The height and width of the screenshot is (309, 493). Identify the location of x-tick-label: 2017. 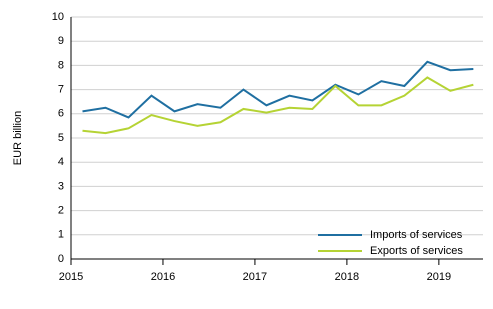
(255, 277).